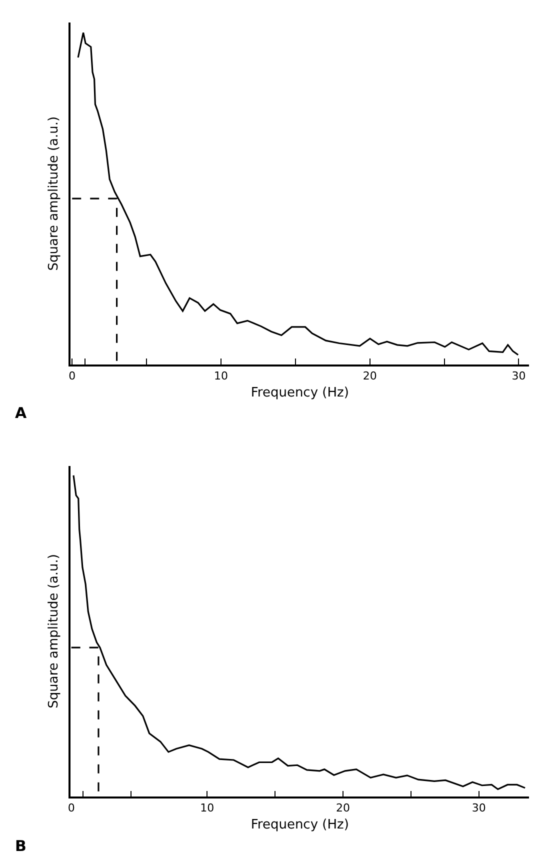 This screenshot has height=864, width=547. Describe the element at coordinates (20, 846) in the screenshot. I see `text: B` at that location.